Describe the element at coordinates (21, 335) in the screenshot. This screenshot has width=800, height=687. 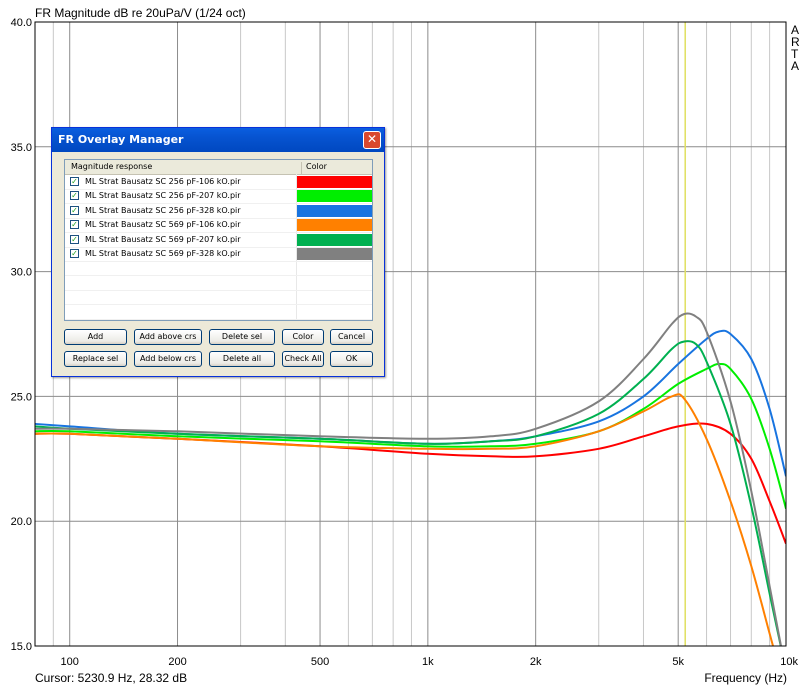
I see `y-tick-labels: 15.0 20.0 25.0 30.0 35.0 40.0` at that location.